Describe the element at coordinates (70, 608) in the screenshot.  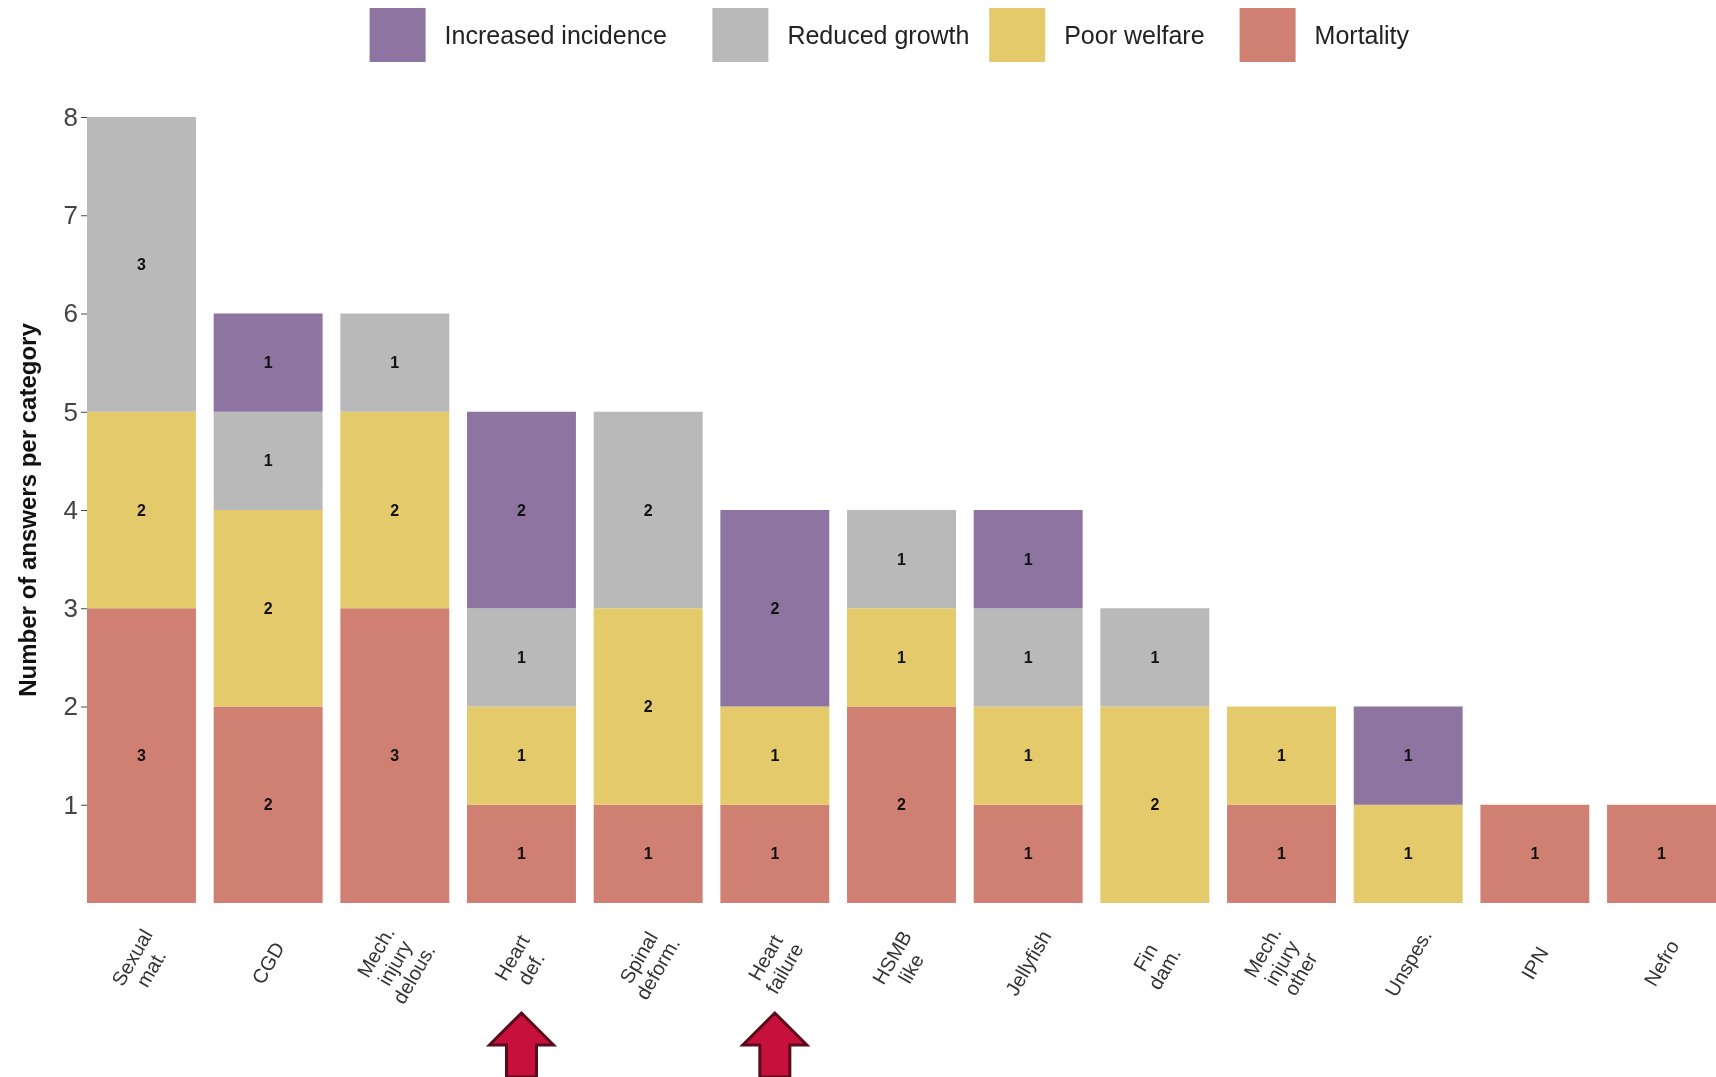
I see `y-tick-label: 3` at that location.